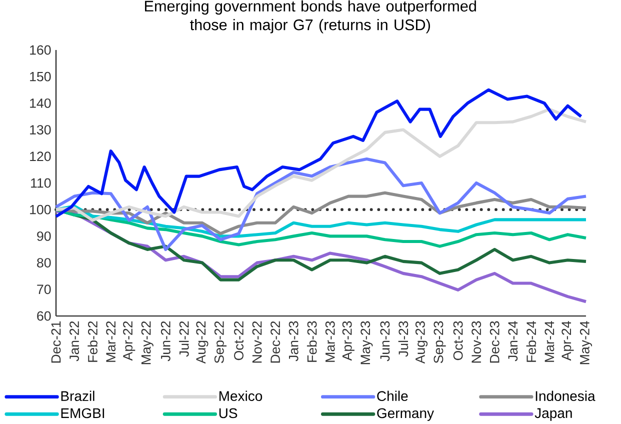  What do you see at coordinates (93, 341) in the screenshot?
I see `x-tick-label: Feb-22` at bounding box center [93, 341].